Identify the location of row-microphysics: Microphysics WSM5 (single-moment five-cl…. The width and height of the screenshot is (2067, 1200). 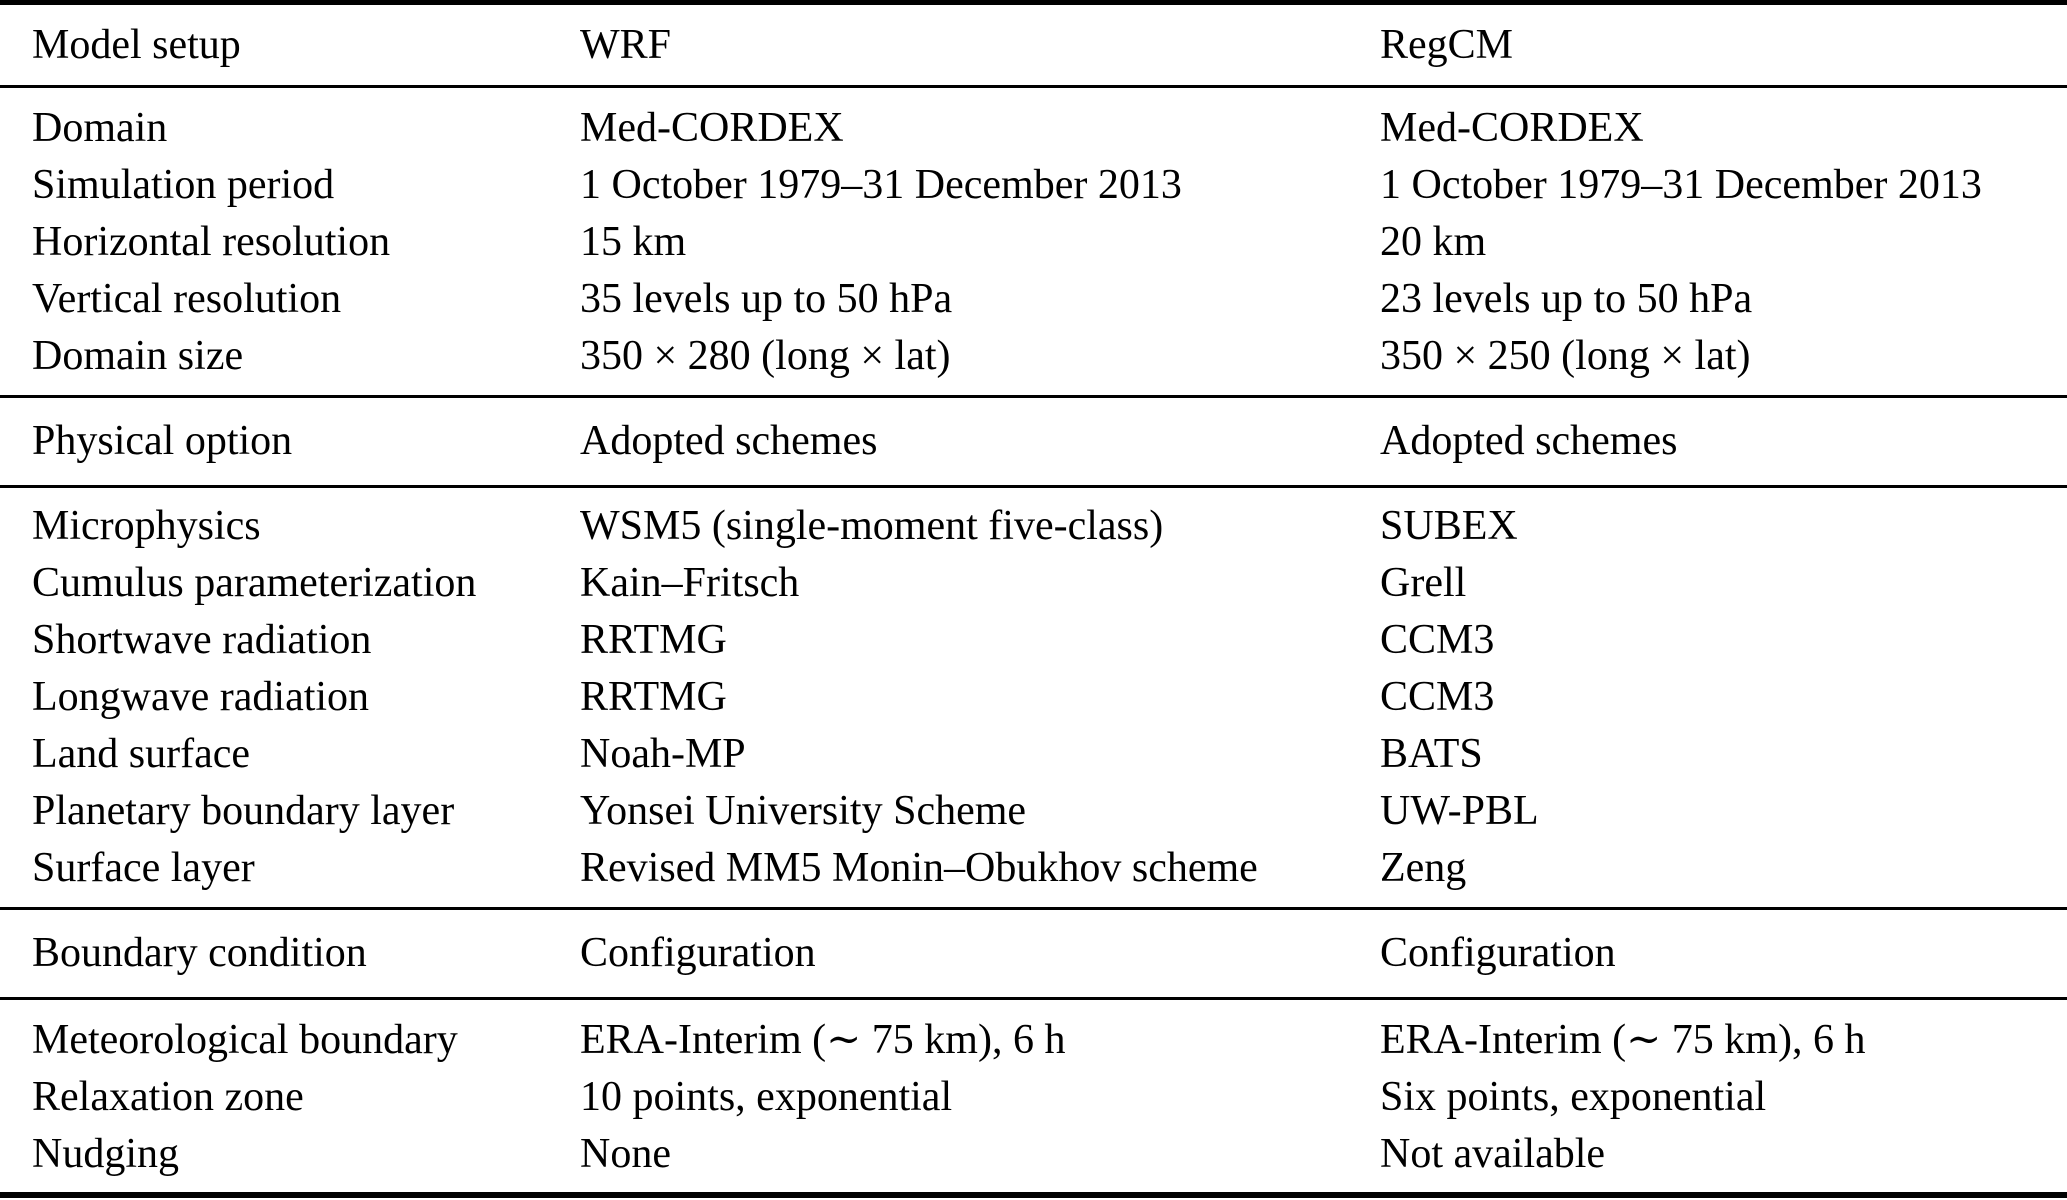
(1033, 526).